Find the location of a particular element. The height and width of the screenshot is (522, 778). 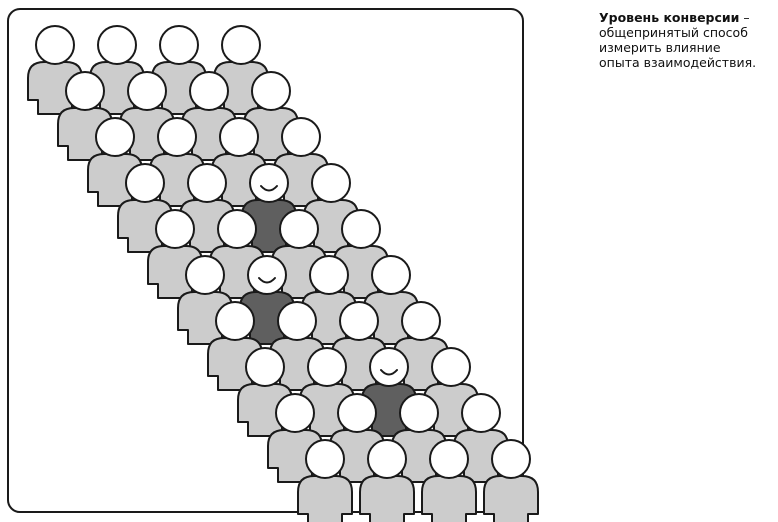

caption-dash: – is located at coordinates (744, 17).